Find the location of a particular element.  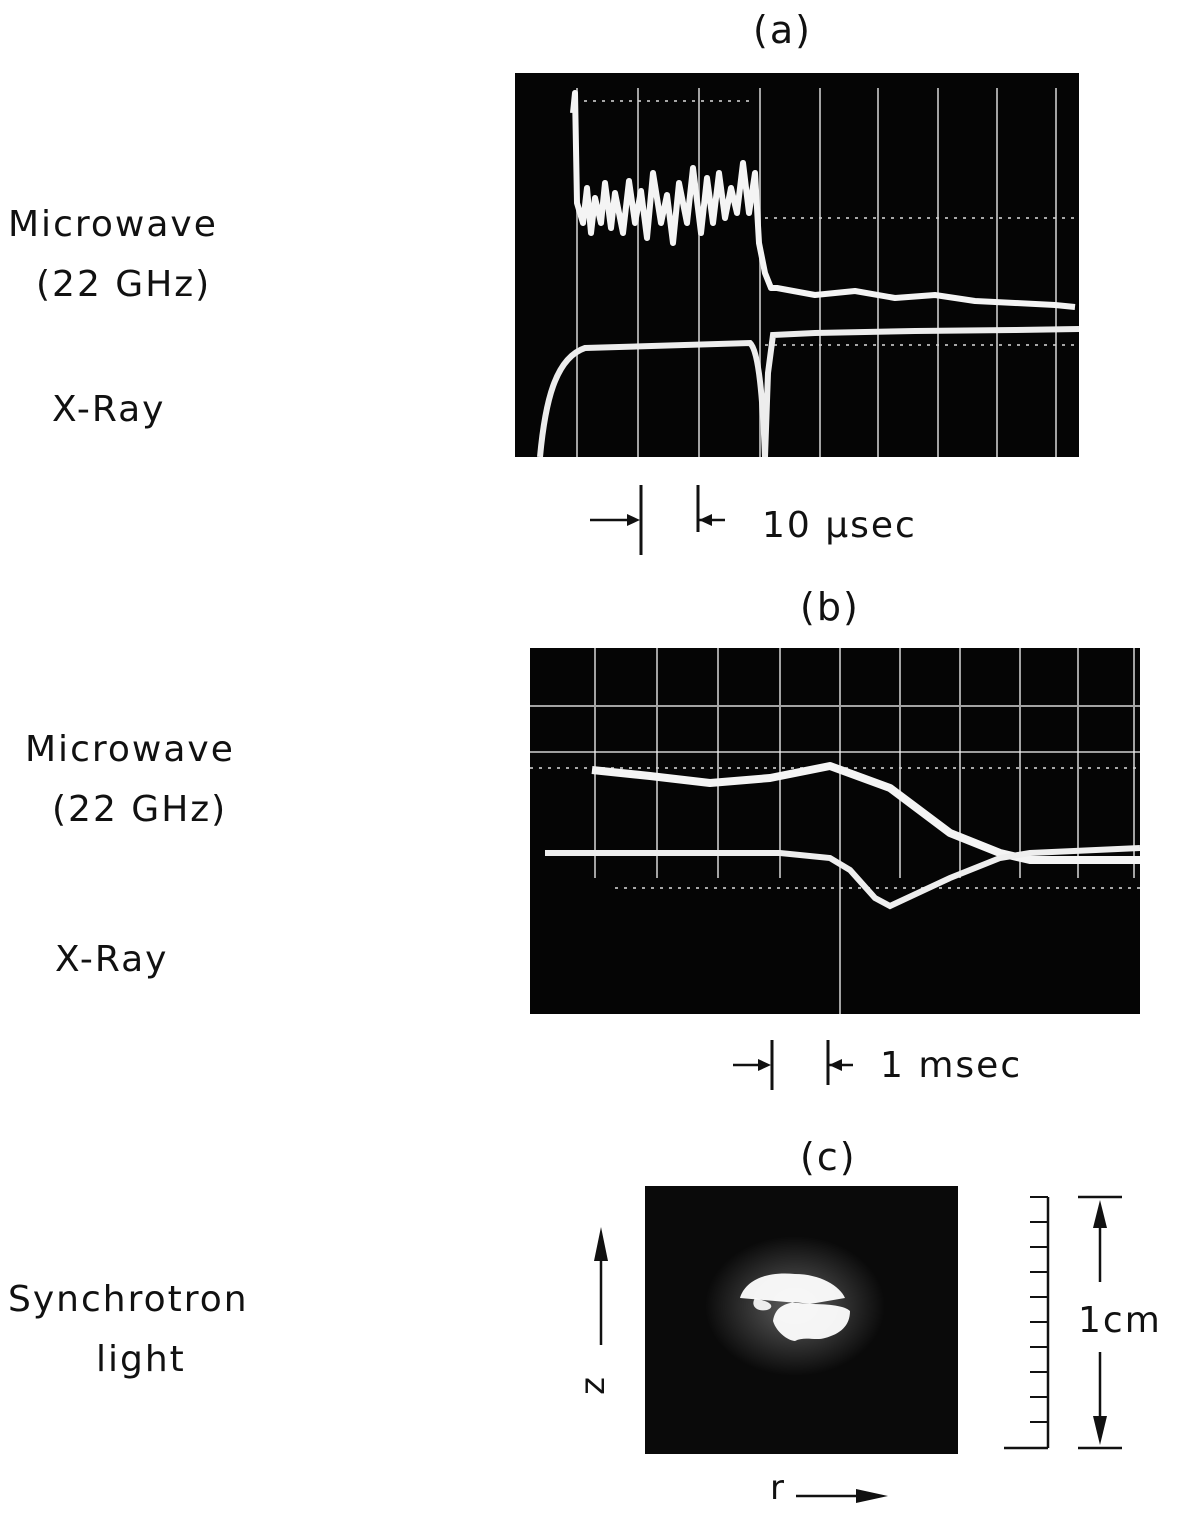

scope-grid-a is located at coordinates (816, 272).